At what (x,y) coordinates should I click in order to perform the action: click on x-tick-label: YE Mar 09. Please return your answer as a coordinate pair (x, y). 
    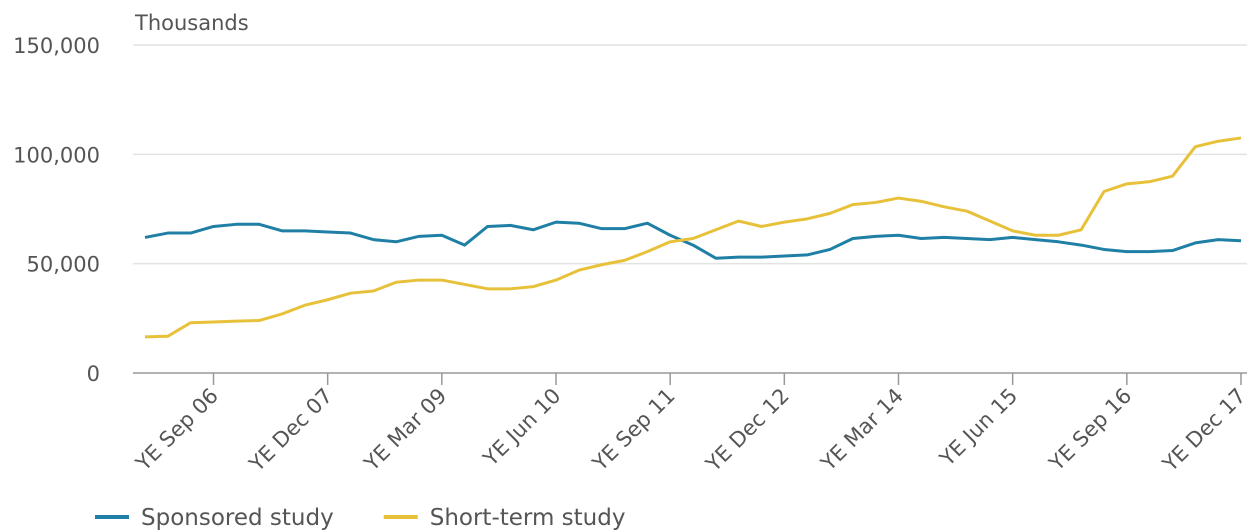
    Looking at the image, I should click on (405, 430).